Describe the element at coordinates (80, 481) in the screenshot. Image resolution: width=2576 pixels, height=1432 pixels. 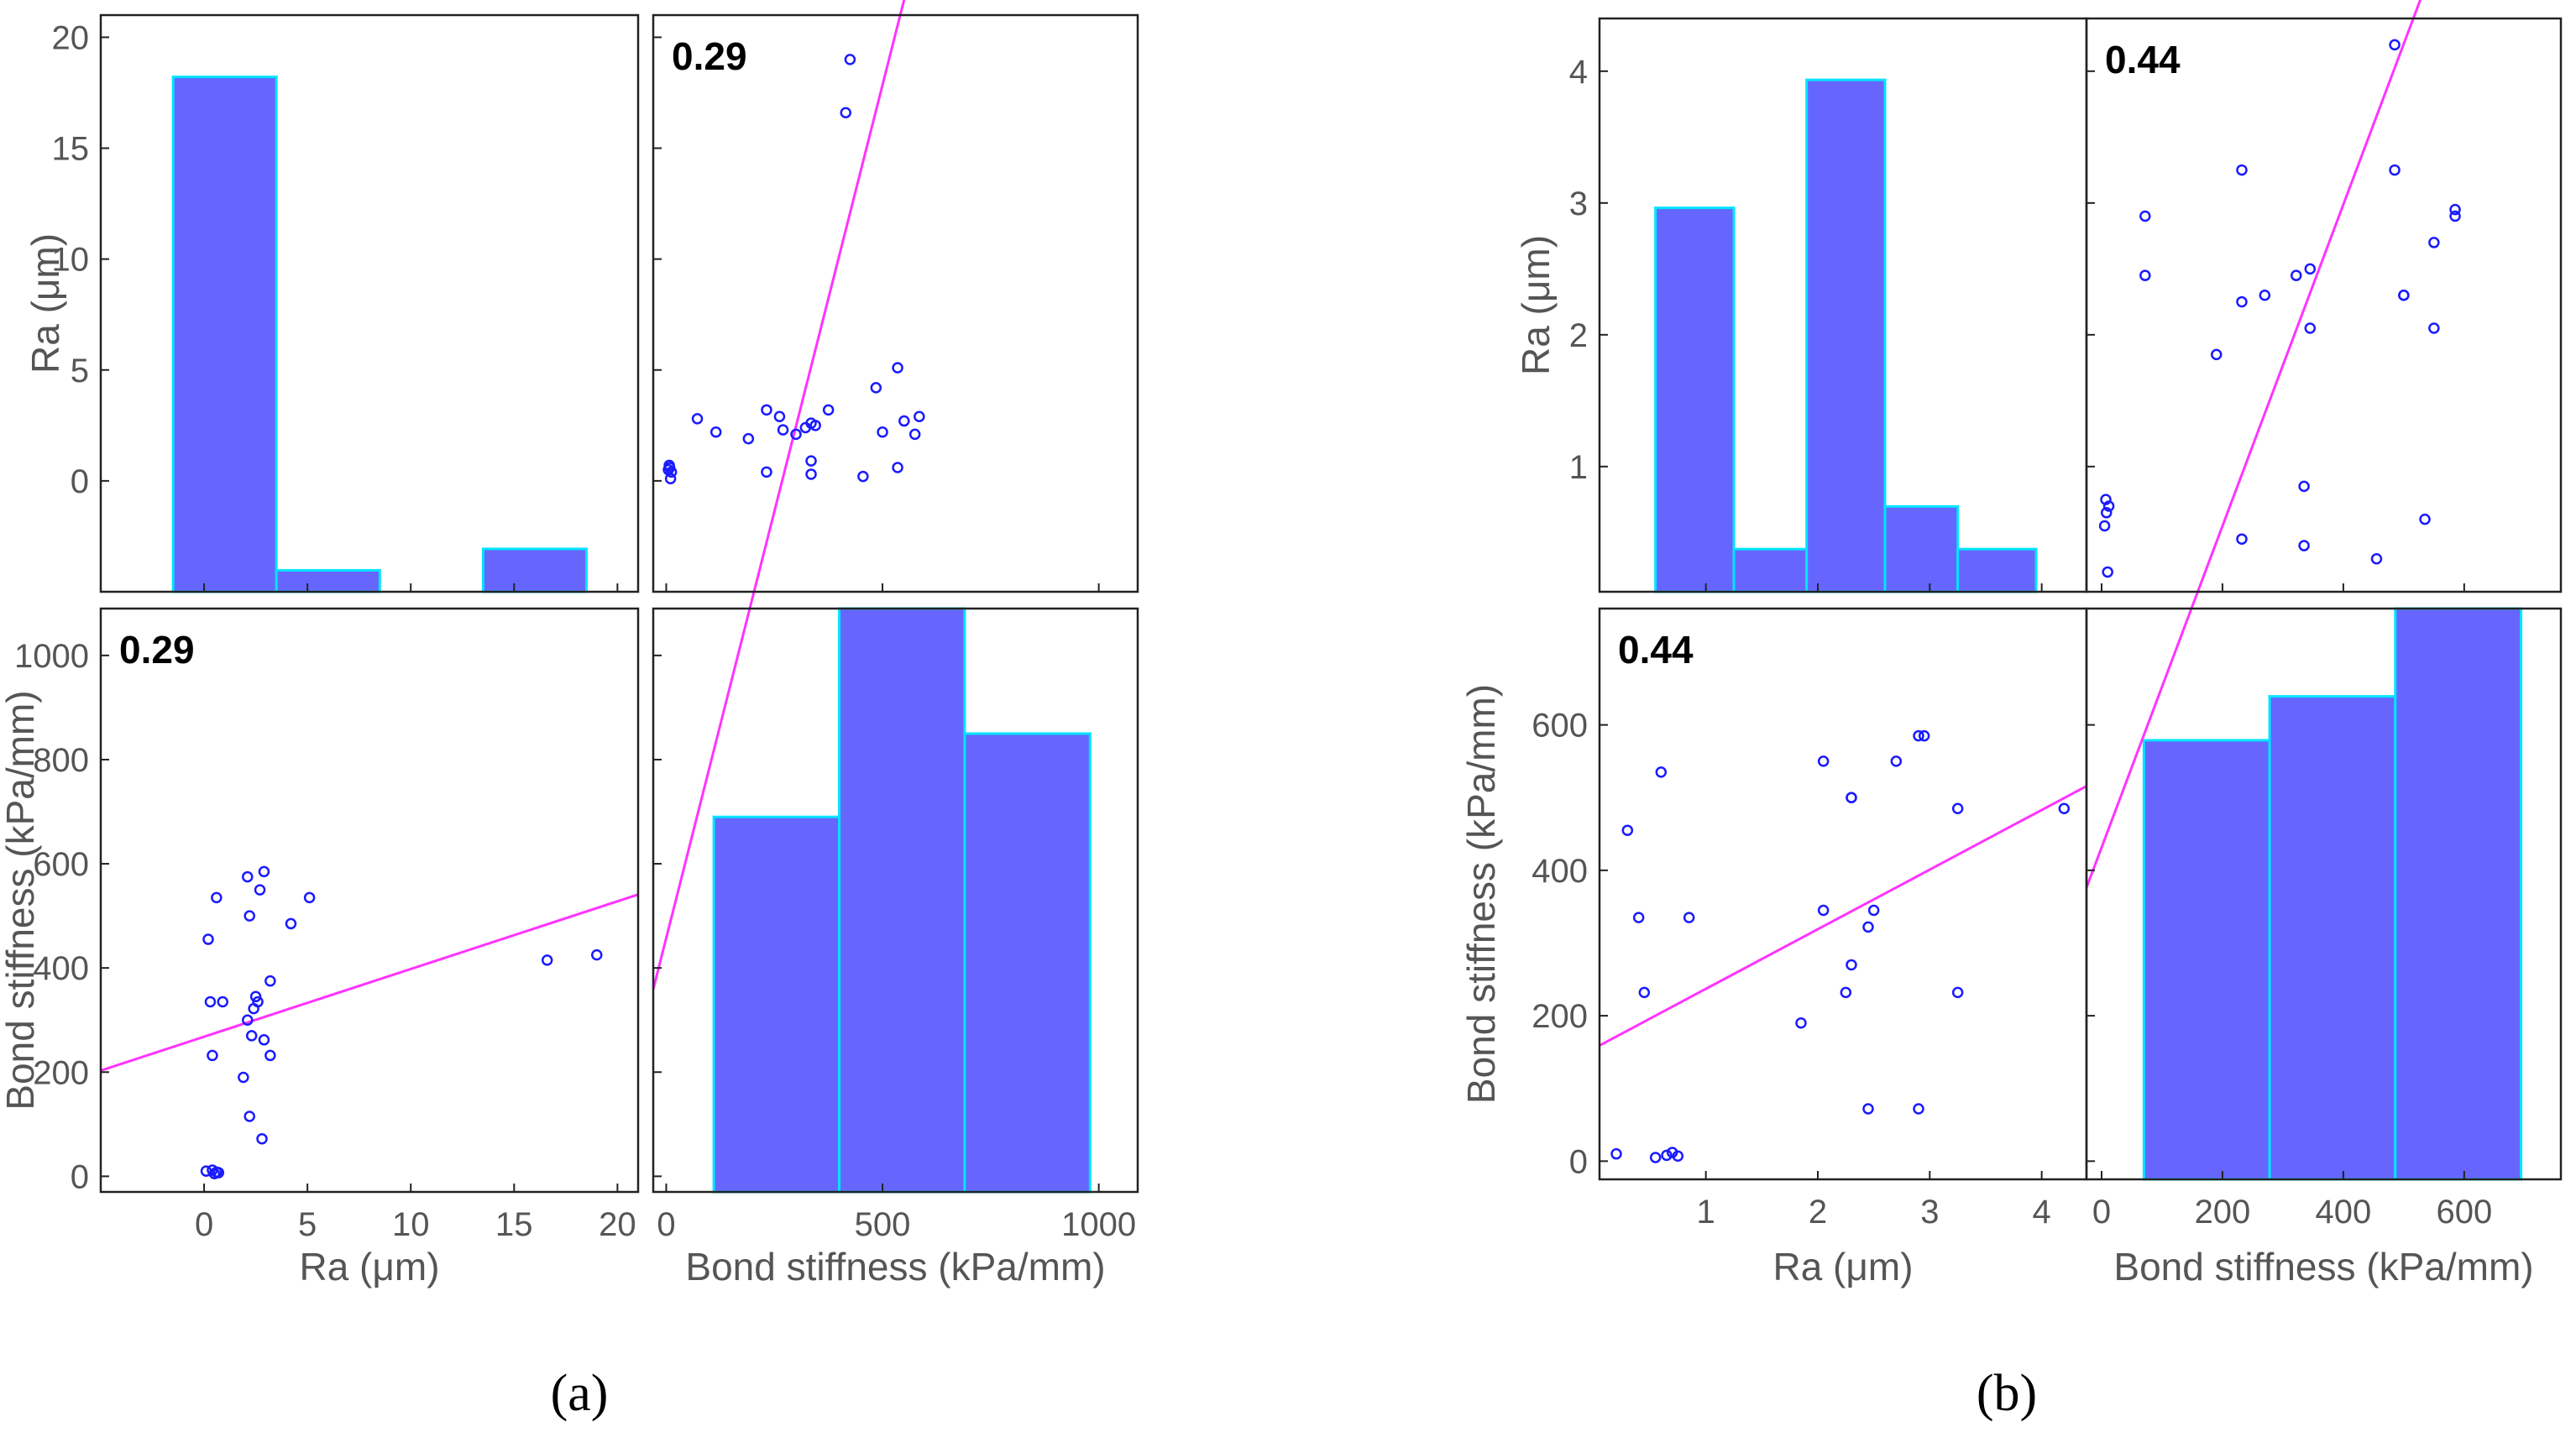
I see `y-tick-label-ra: 0` at that location.